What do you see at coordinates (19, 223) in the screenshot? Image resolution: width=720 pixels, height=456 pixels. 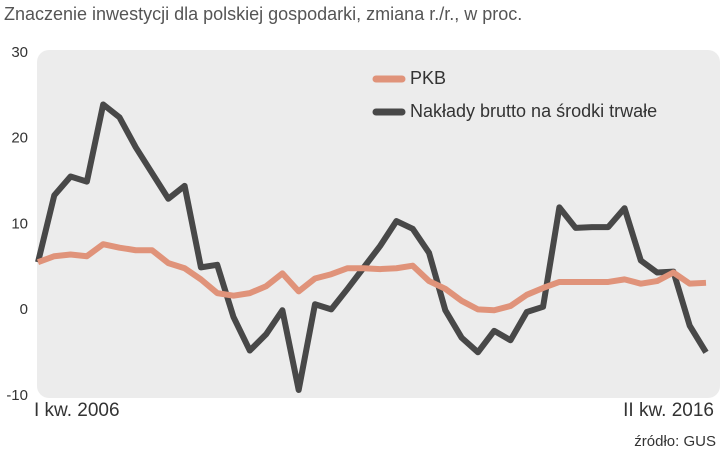 I see `y-tick-label: 10` at bounding box center [19, 223].